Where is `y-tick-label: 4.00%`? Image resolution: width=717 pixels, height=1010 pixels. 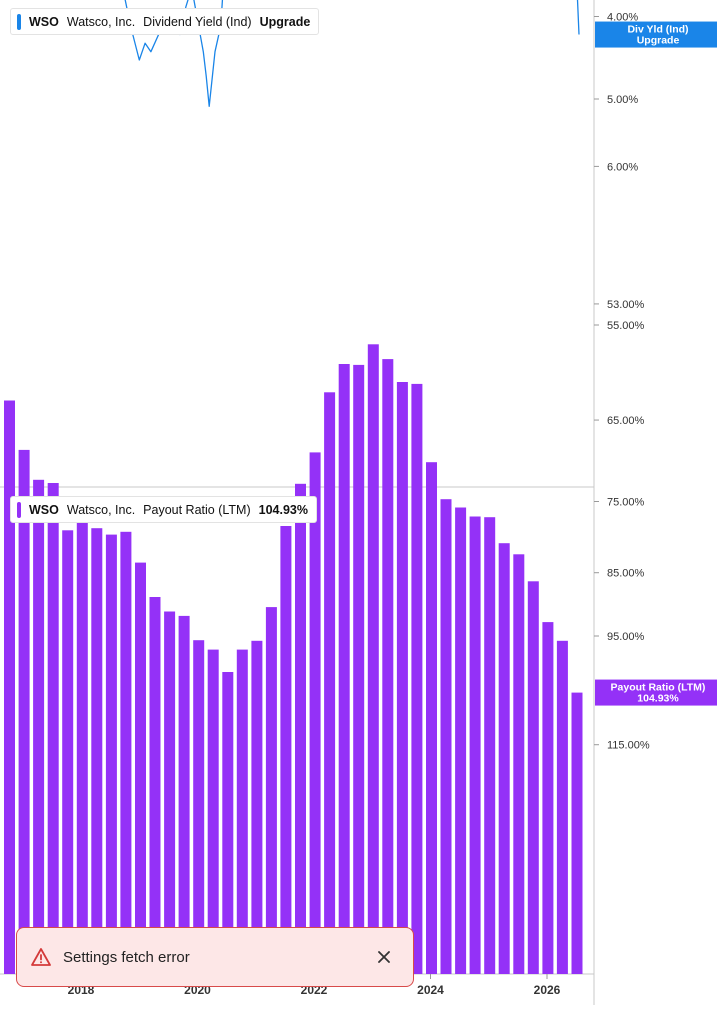 y-tick-label: 4.00% is located at coordinates (622, 18).